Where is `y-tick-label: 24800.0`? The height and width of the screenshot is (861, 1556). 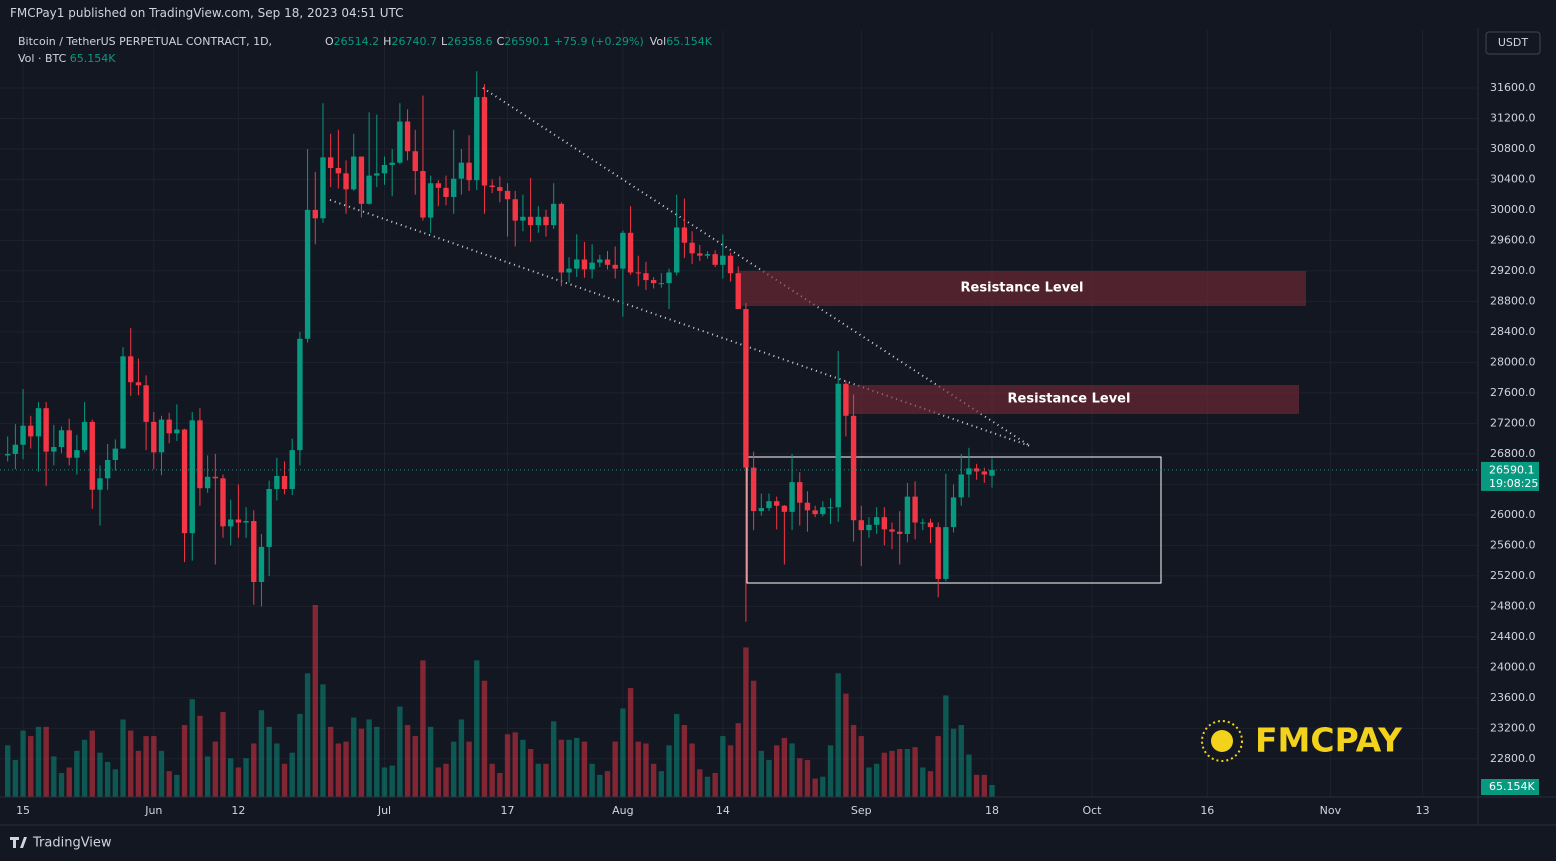 y-tick-label: 24800.0 is located at coordinates (1513, 605).